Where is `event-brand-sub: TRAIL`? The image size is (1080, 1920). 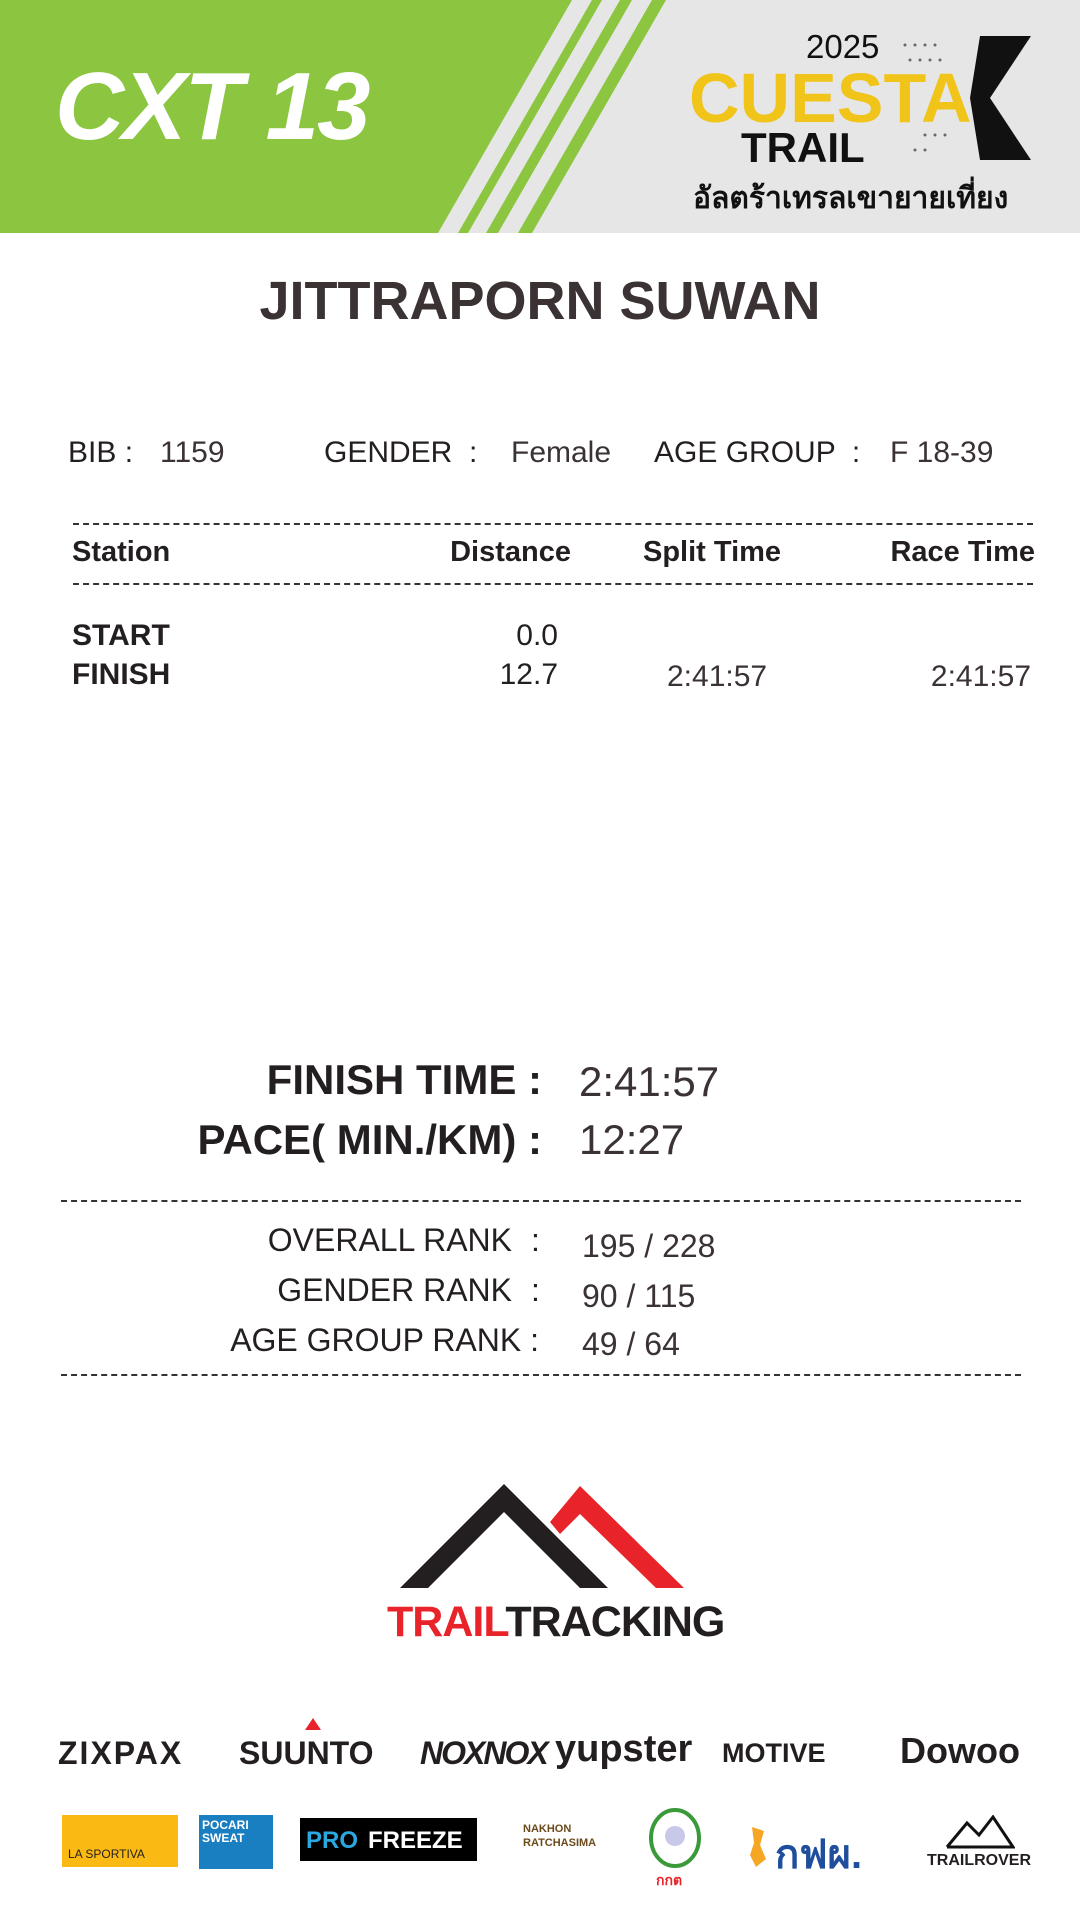
event-brand-sub: TRAIL is located at coordinates (803, 147).